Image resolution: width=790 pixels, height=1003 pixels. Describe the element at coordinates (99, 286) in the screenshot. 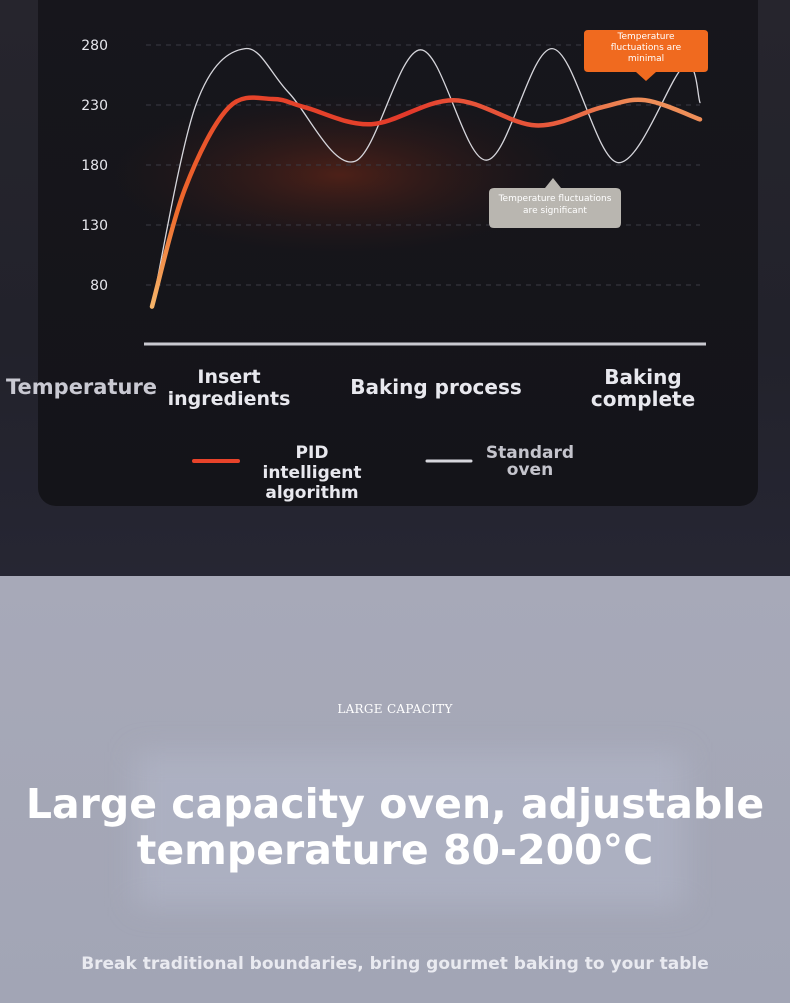

I see `y-tick-label: 80` at that location.